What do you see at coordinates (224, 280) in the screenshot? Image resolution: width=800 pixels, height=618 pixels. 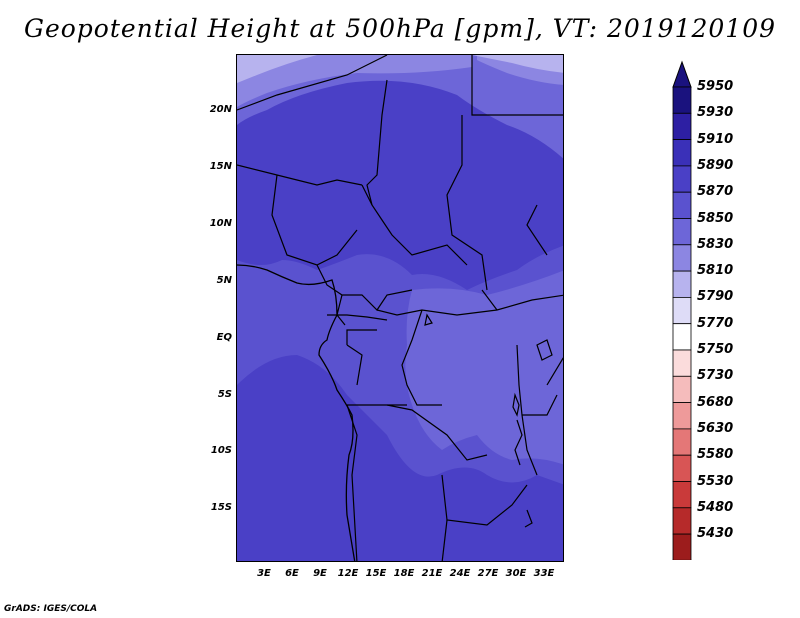 I see `lat-label: 5N` at bounding box center [224, 280].